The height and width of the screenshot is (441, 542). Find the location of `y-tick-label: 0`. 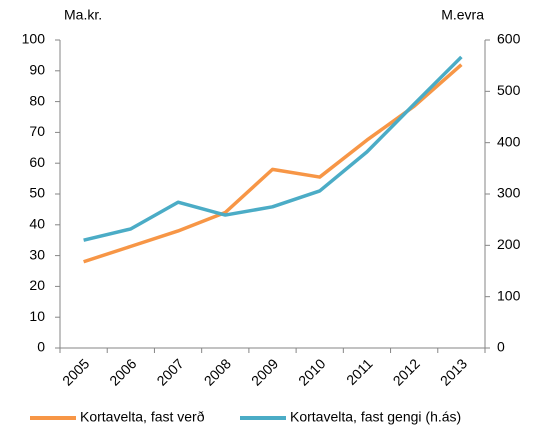

y-tick-label: 0 is located at coordinates (41, 347).